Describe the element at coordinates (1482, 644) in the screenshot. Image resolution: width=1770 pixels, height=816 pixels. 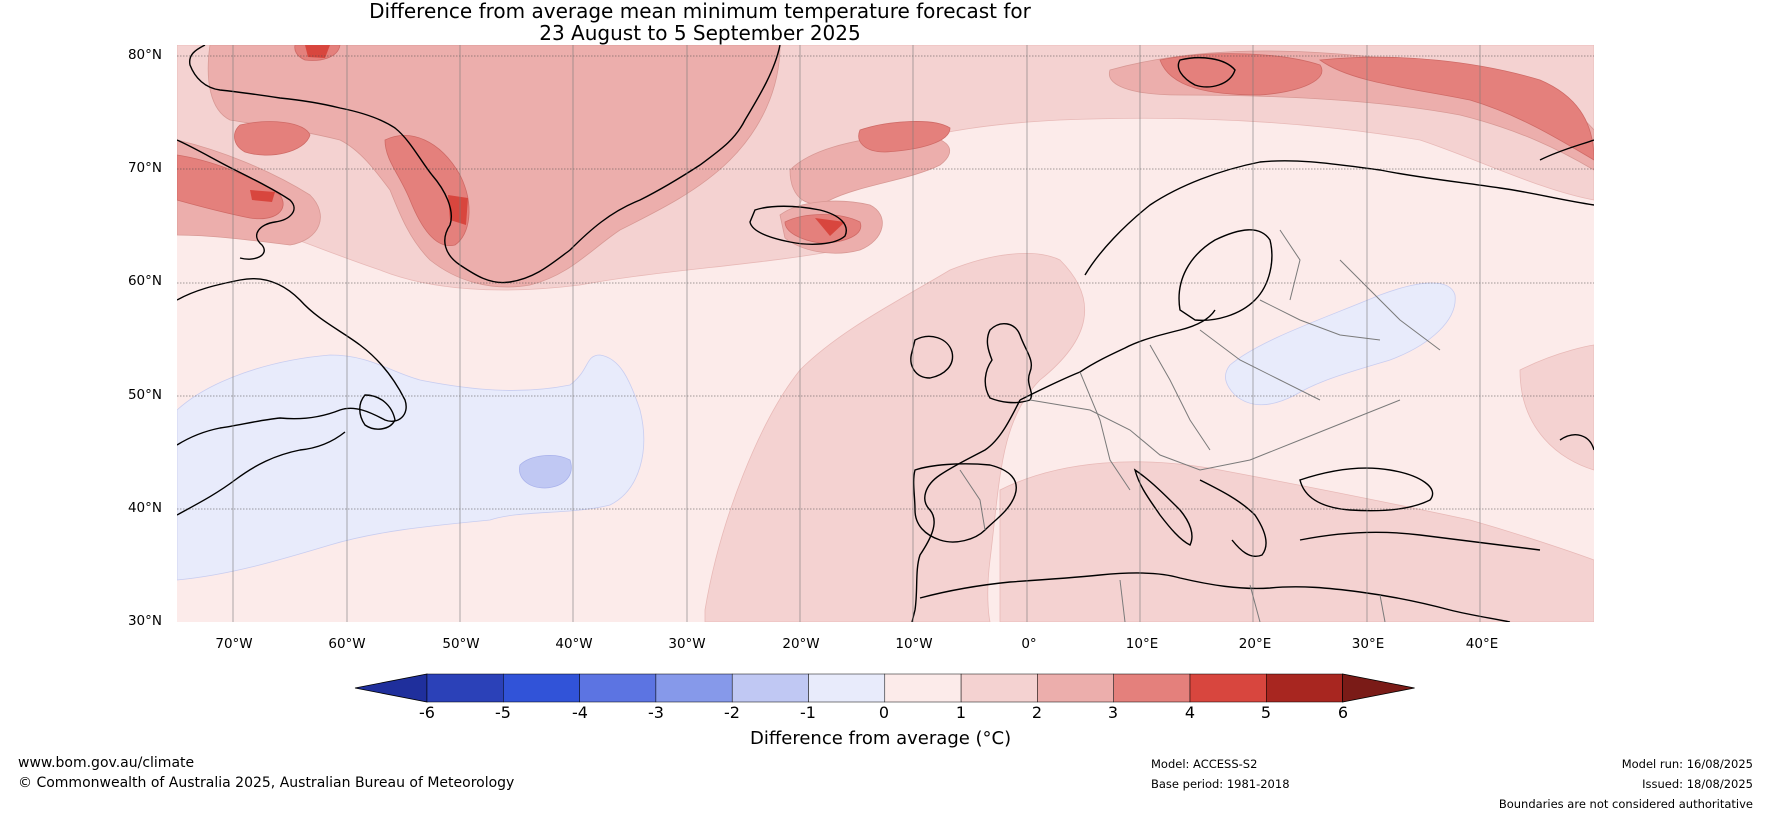
I see `lon-label: 40°E` at that location.